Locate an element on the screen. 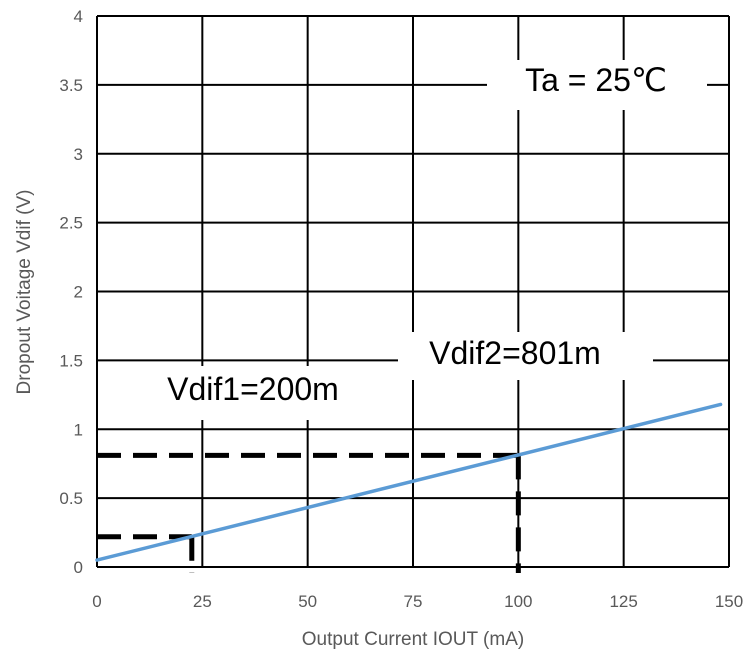 This screenshot has width=752, height=653. y-tick-label: 0 is located at coordinates (78, 567).